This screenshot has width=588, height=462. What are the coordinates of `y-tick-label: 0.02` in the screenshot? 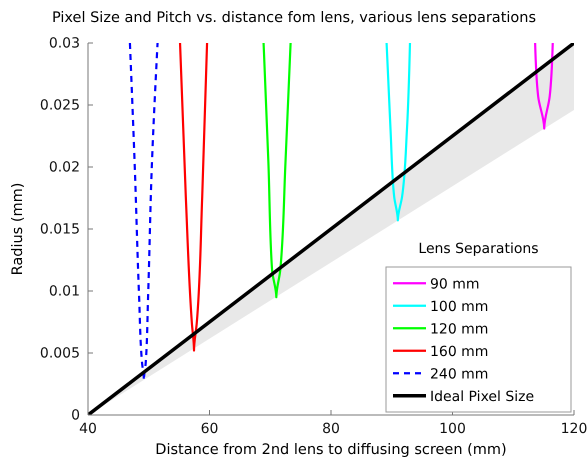 It's located at (64, 167).